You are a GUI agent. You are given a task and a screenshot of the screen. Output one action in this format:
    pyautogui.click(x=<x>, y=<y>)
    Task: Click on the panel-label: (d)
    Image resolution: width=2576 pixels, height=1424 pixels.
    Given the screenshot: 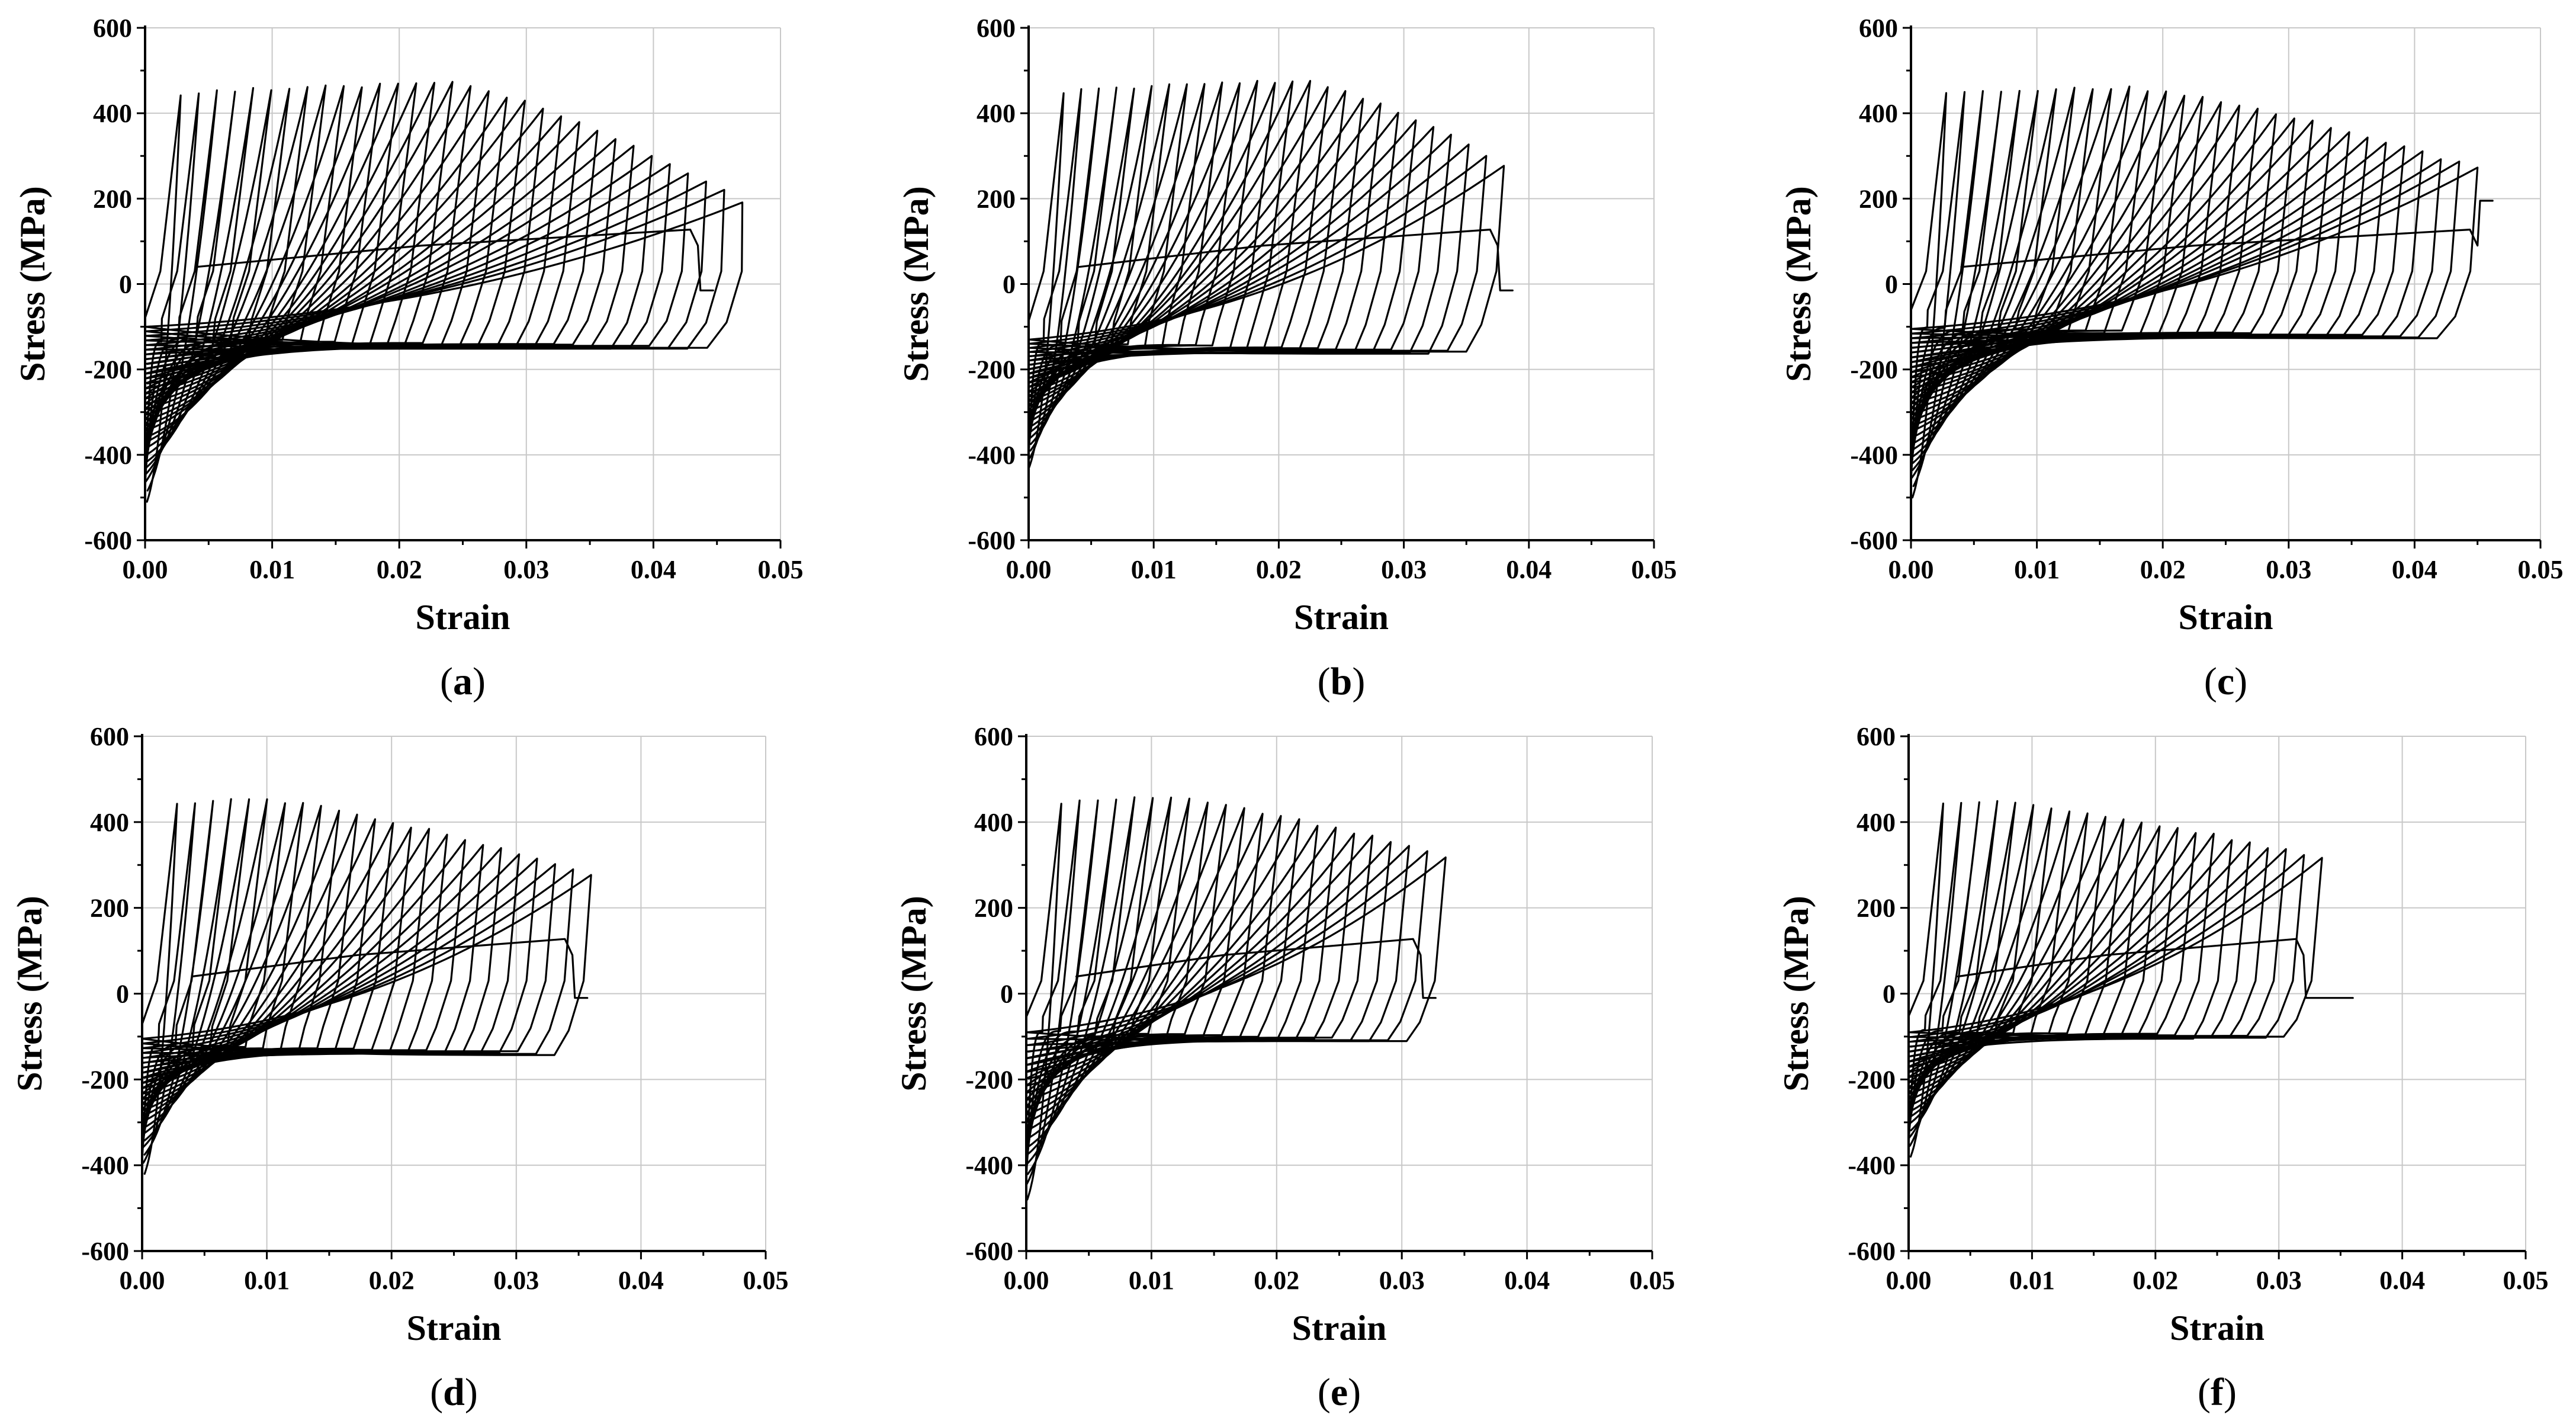 What is the action you would take?
    pyautogui.click(x=454, y=1392)
    